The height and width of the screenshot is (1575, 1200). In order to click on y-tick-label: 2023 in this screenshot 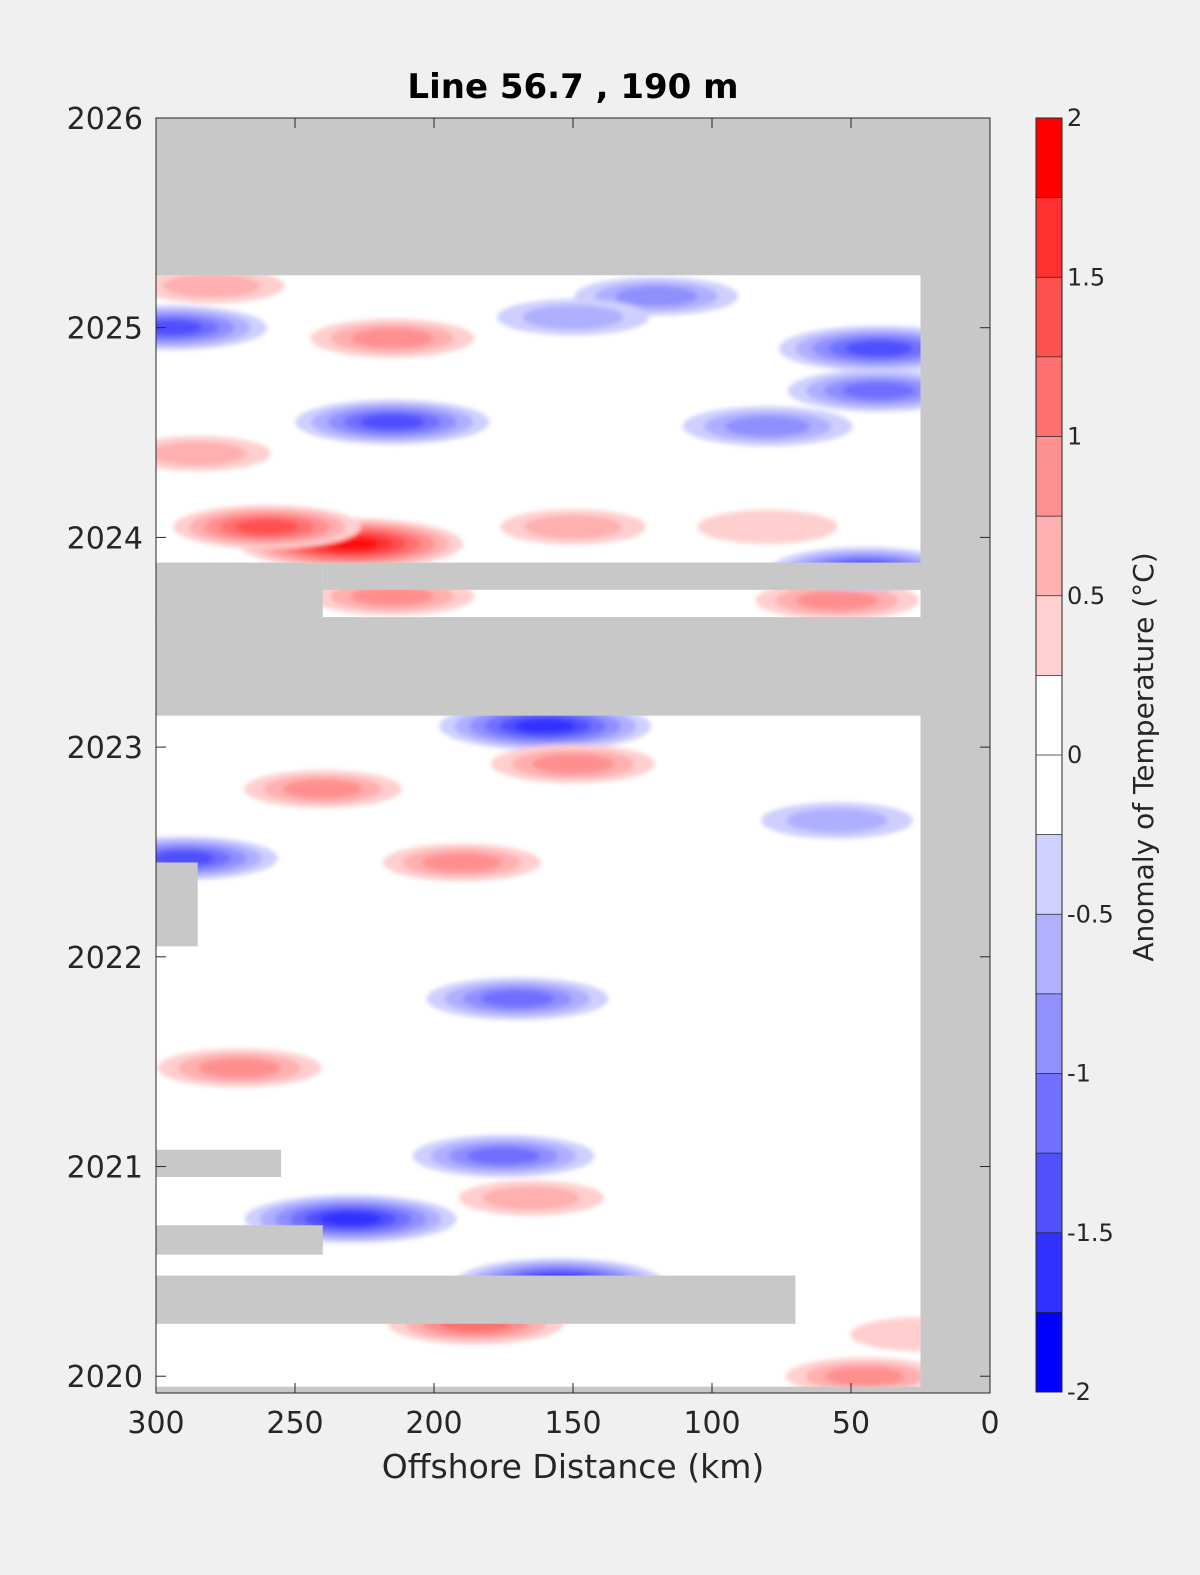, I will do `click(105, 748)`.